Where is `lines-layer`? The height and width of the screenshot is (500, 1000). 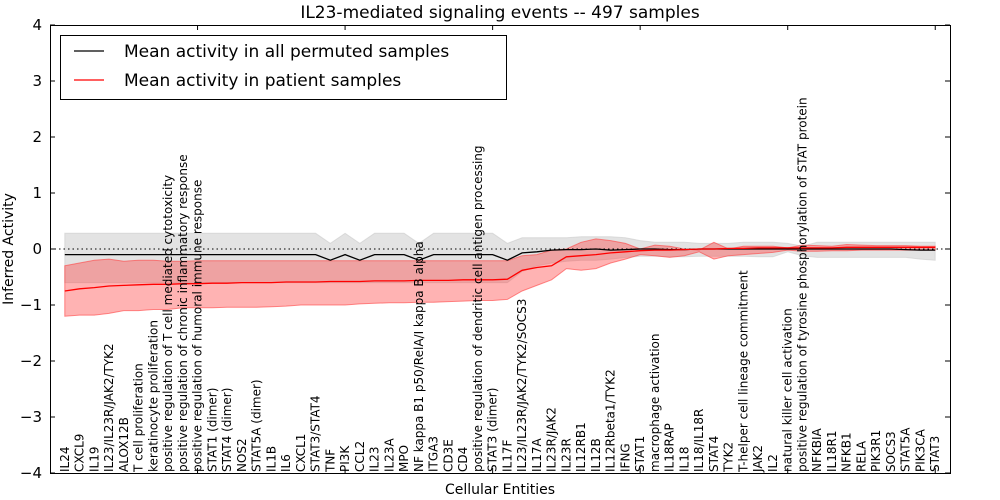
lines-layer is located at coordinates (500, 269).